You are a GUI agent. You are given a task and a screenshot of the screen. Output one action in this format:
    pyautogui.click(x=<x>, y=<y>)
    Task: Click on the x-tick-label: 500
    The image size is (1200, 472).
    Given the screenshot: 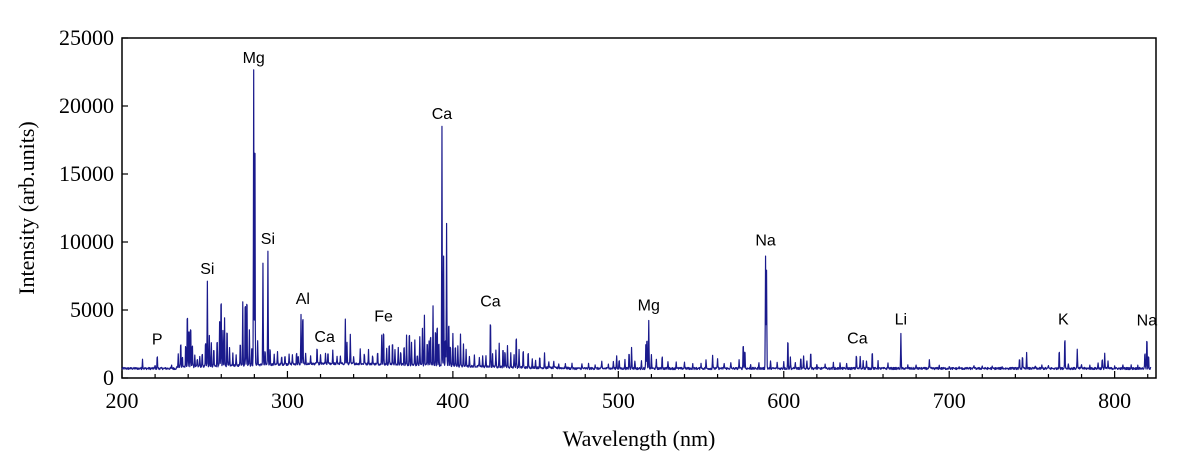 What is the action you would take?
    pyautogui.click(x=618, y=400)
    